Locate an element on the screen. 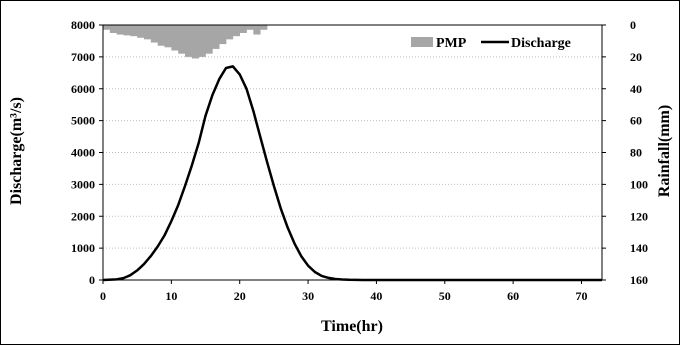  left-tick-label: 3000 is located at coordinates (83, 184).